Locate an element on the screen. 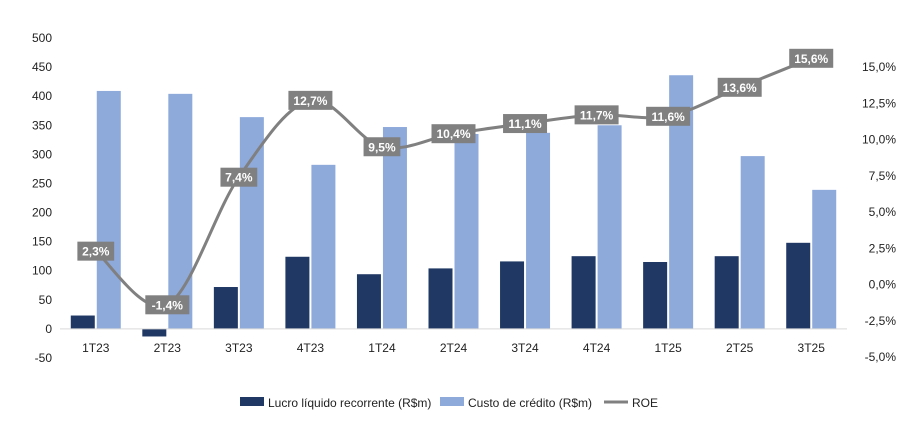 The width and height of the screenshot is (921, 424). y-left-tick-label: 200 is located at coordinates (42, 213).